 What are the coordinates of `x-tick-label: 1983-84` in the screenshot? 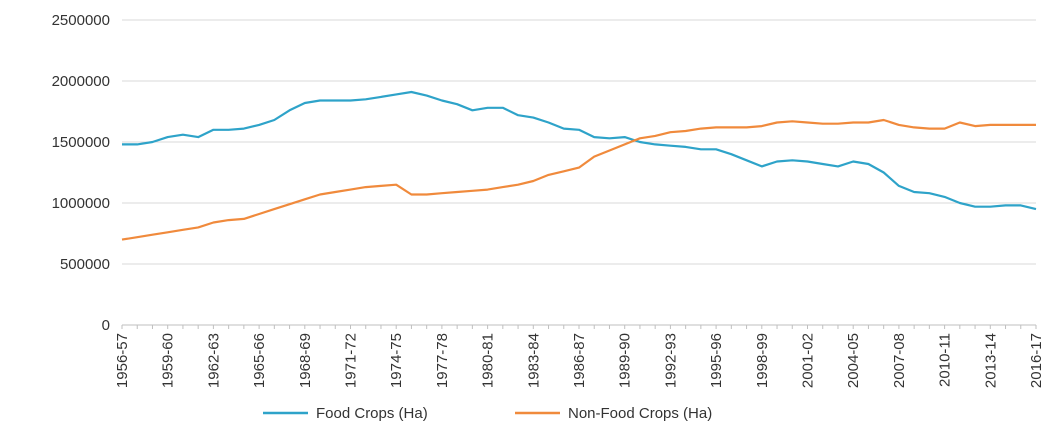 It's located at (533, 360).